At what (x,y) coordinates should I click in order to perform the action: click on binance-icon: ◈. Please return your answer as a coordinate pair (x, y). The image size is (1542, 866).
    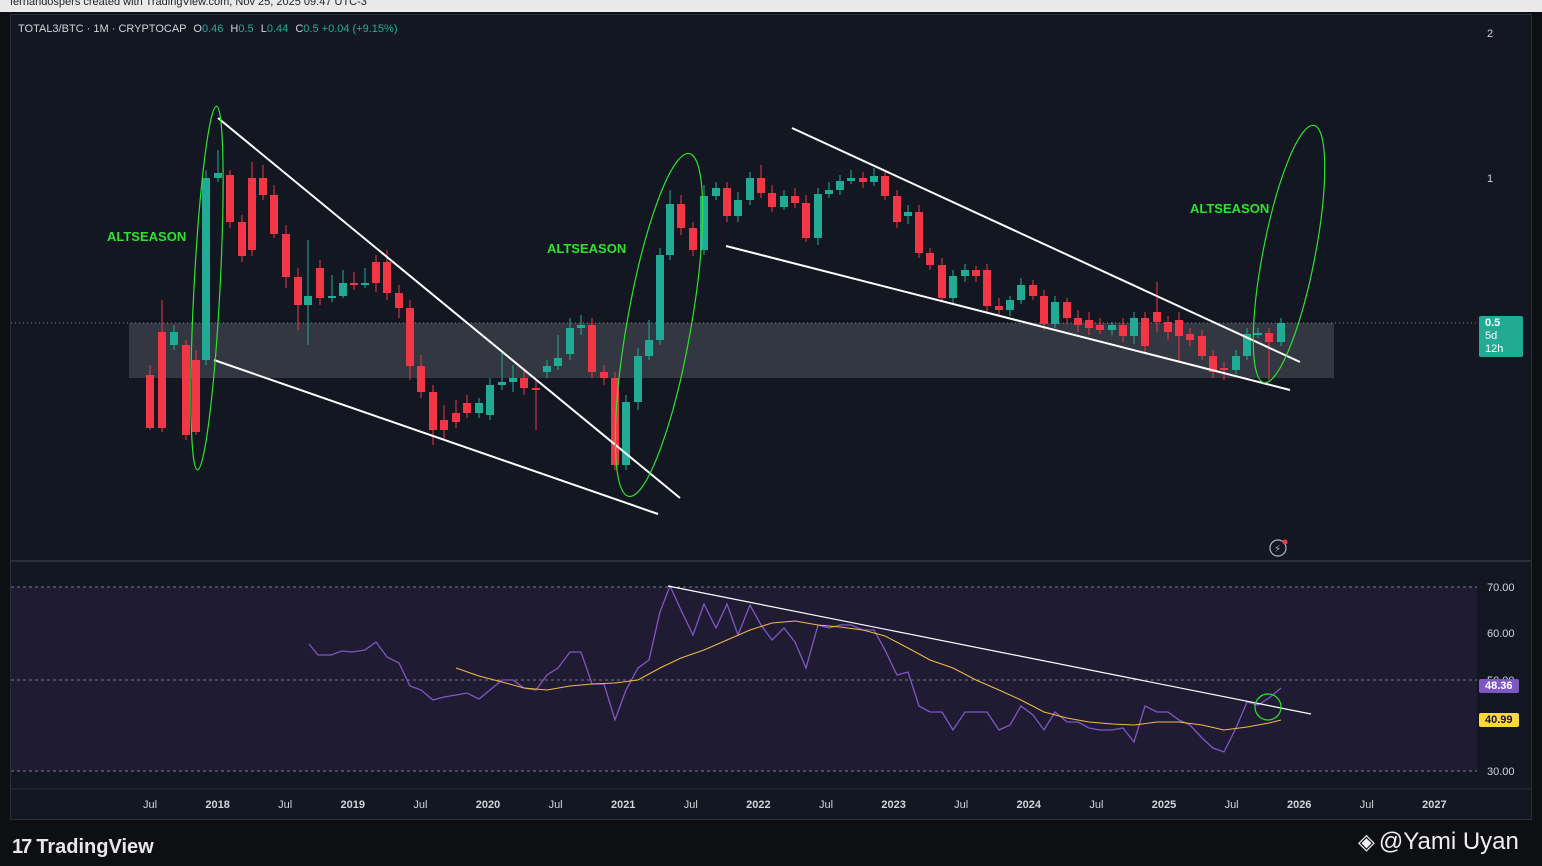
    Looking at the image, I should click on (1366, 841).